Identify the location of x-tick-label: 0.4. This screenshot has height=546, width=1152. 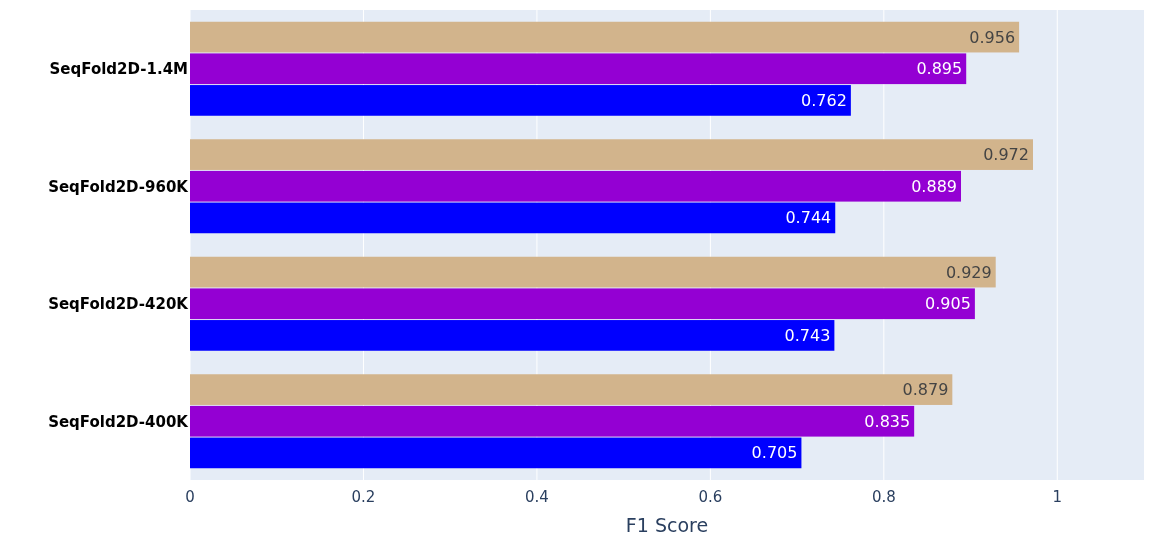
(536, 497).